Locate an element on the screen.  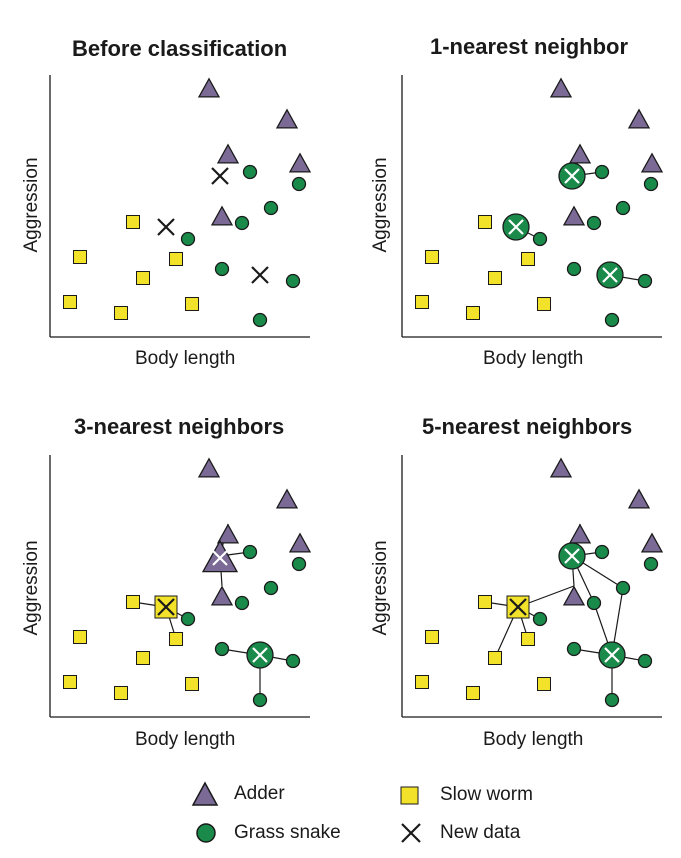
grass-snake-legend-icon is located at coordinates (206, 833).